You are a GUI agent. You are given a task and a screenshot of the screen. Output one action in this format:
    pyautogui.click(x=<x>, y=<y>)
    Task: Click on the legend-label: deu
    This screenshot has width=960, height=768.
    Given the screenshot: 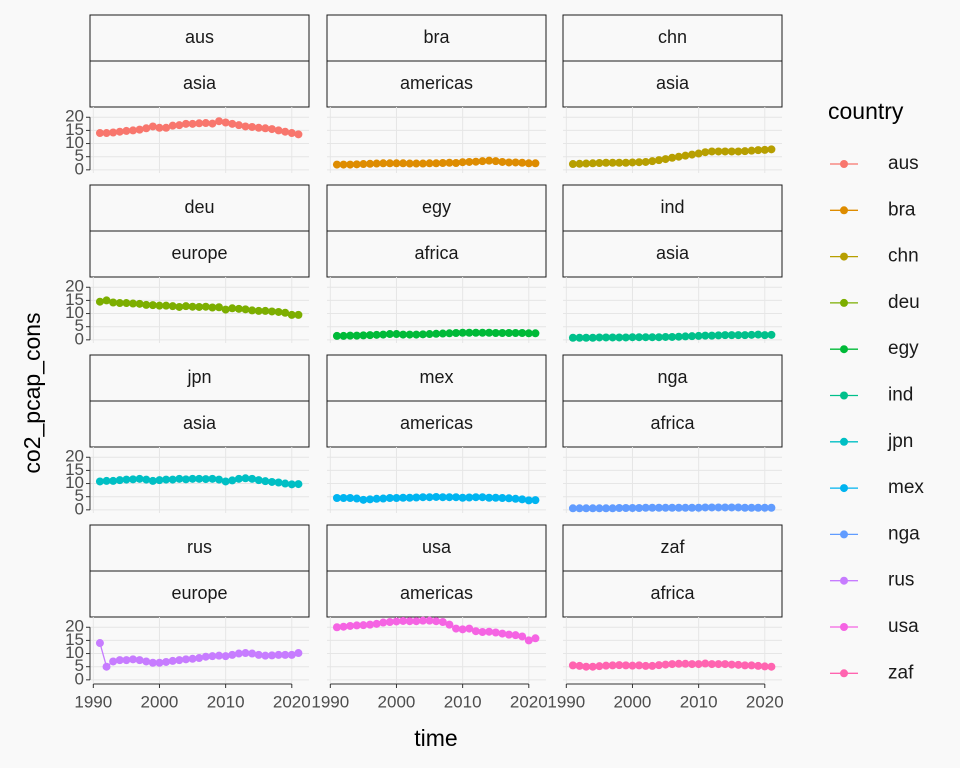 What is the action you would take?
    pyautogui.click(x=904, y=302)
    